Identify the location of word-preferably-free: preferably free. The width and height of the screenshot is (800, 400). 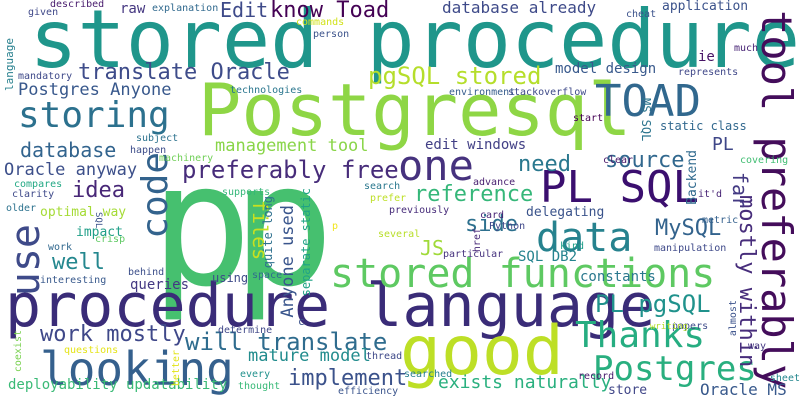
(290, 170).